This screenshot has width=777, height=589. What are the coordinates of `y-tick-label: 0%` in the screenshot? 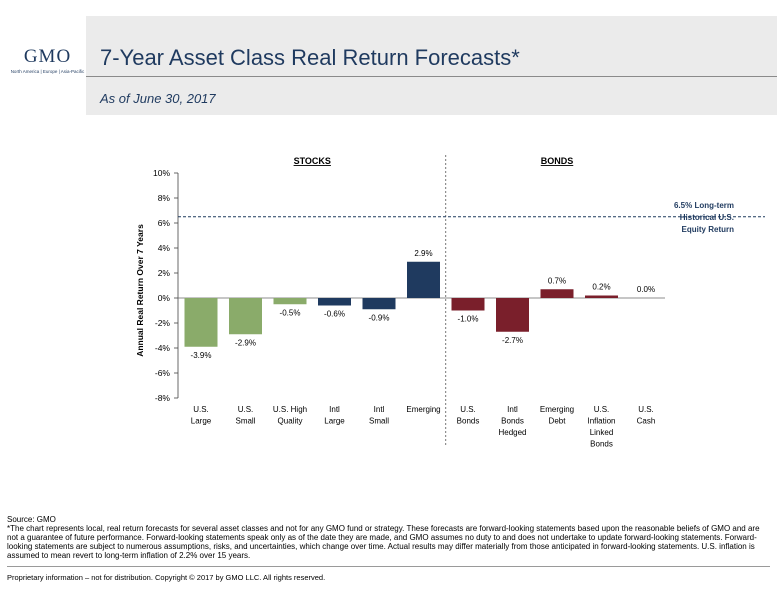 It's located at (164, 298).